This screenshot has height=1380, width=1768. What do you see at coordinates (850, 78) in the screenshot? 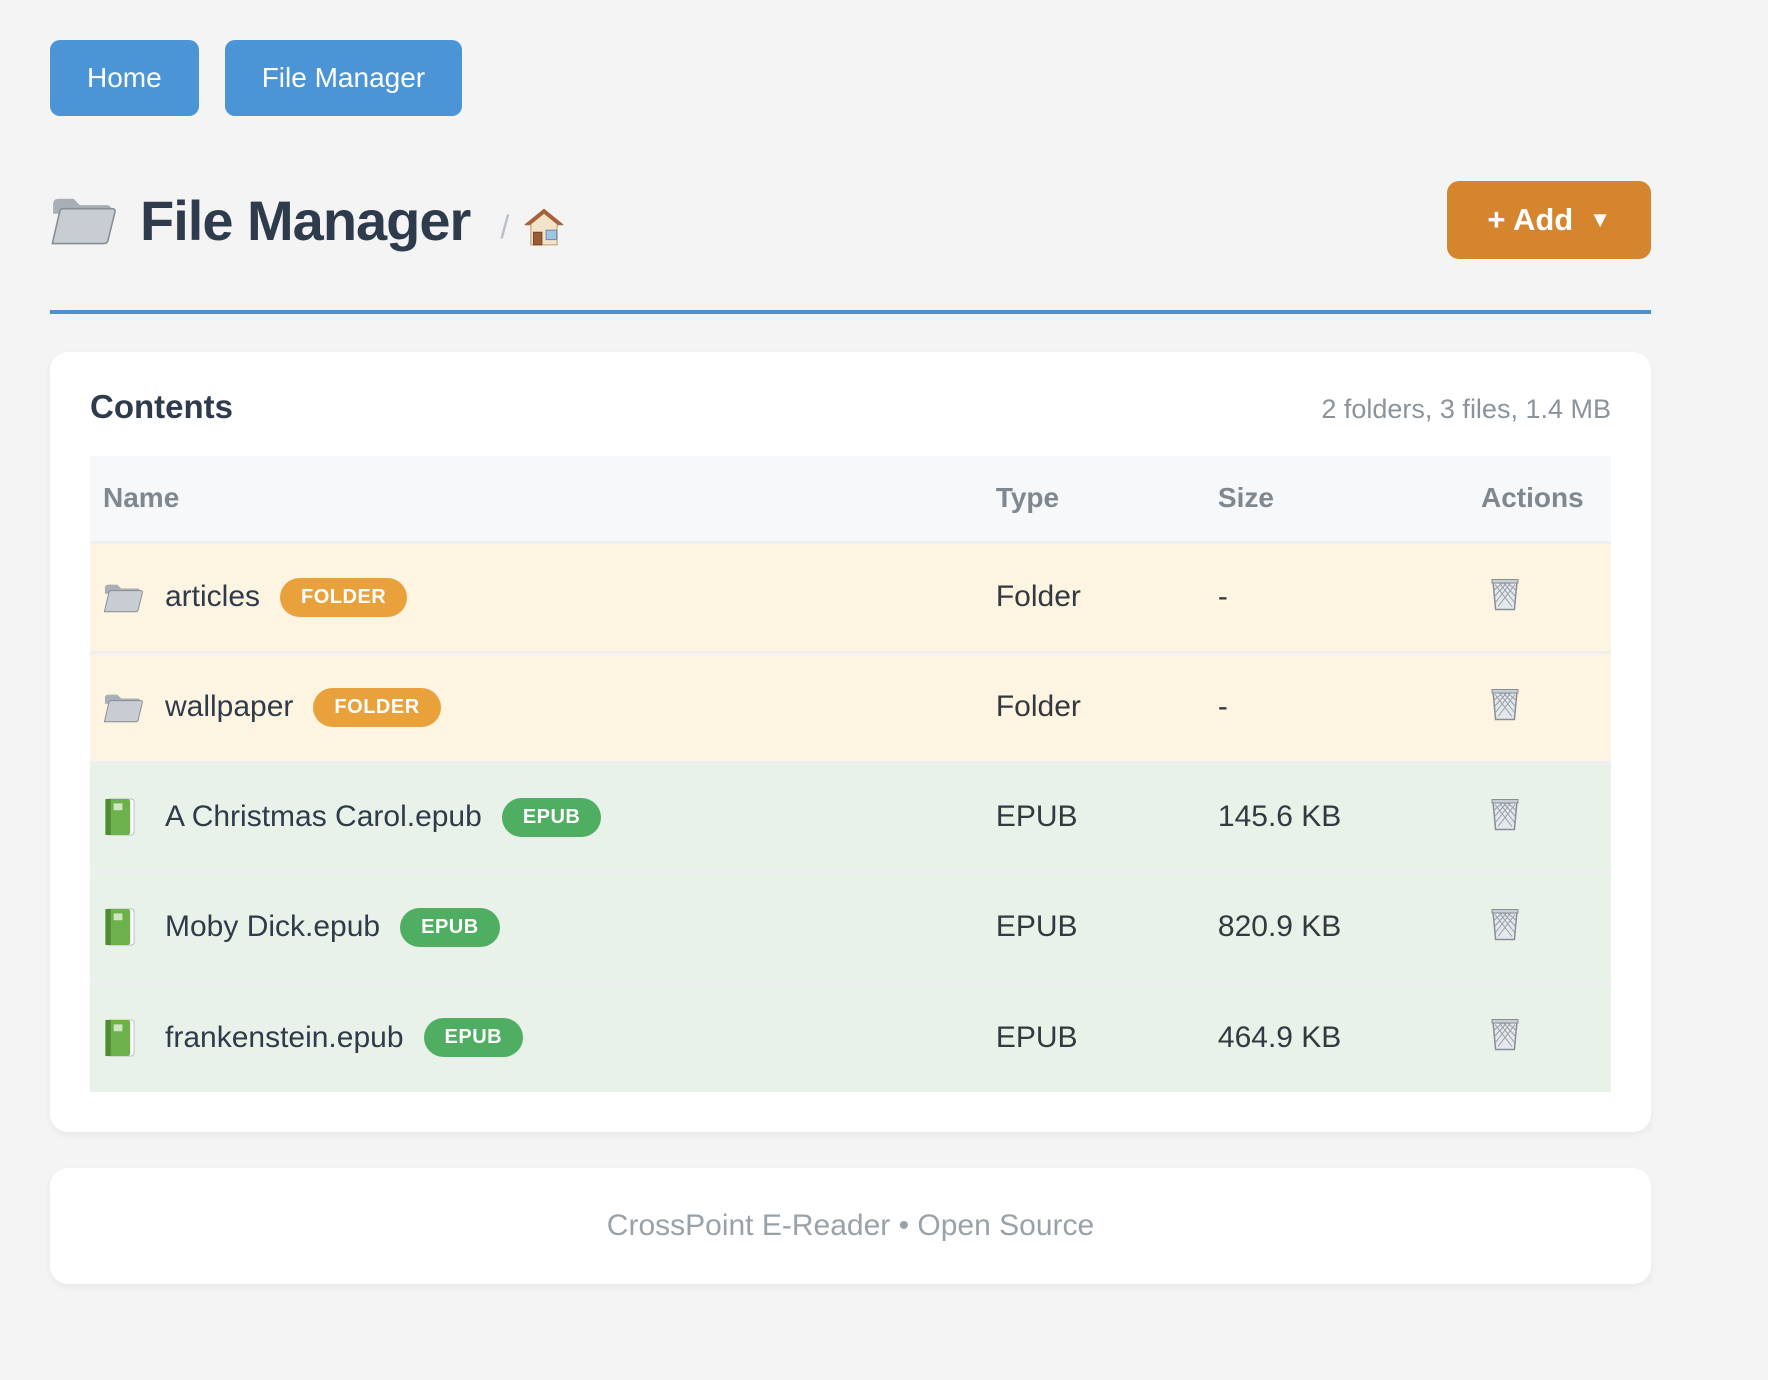
I see `top-nav: Home File Manager` at bounding box center [850, 78].